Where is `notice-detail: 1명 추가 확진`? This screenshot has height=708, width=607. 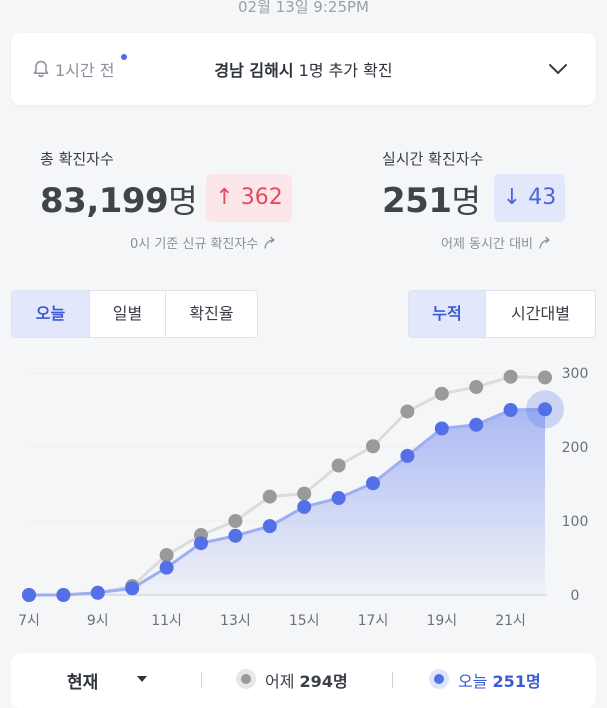
notice-detail: 1명 추가 확진 is located at coordinates (345, 70).